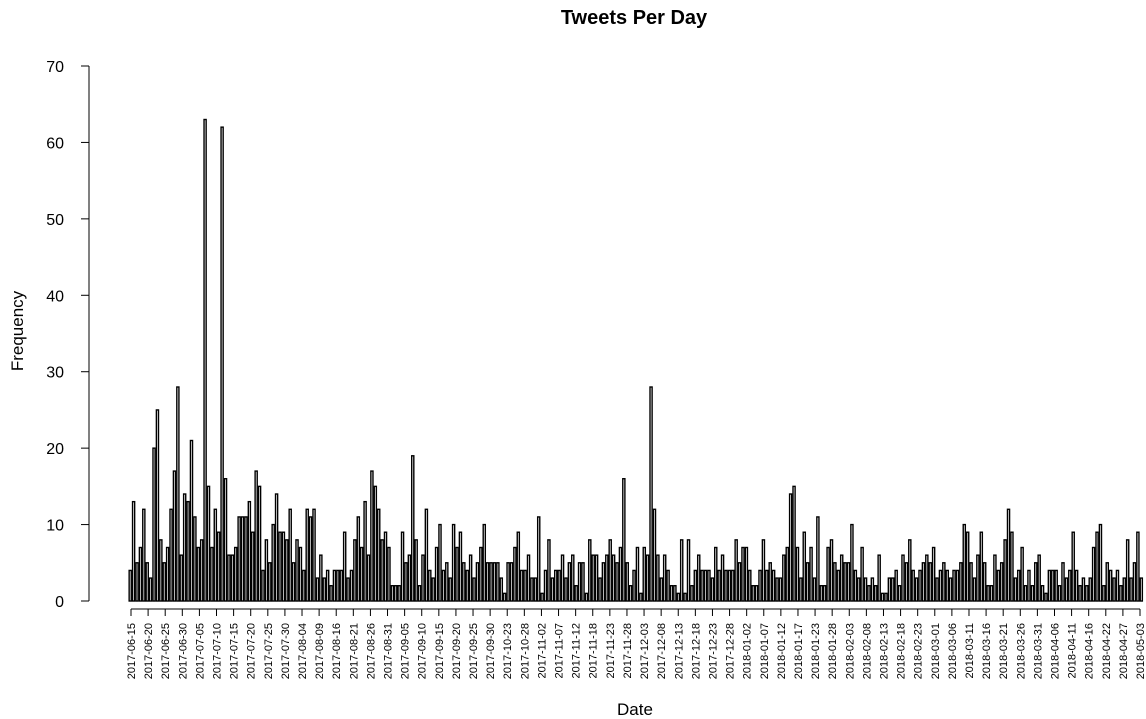 This screenshot has width=1146, height=719. I want to click on x-tick-label: 2017-06-15, so click(132, 651).